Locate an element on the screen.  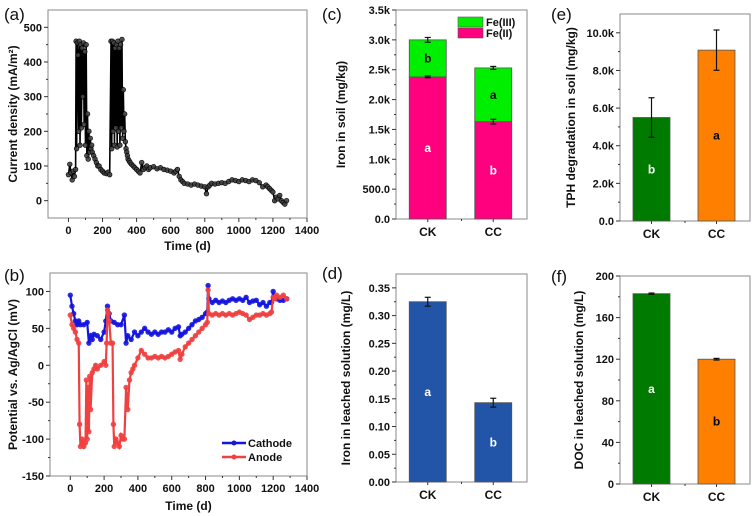
panel-label: (c) is located at coordinates (332, 14).